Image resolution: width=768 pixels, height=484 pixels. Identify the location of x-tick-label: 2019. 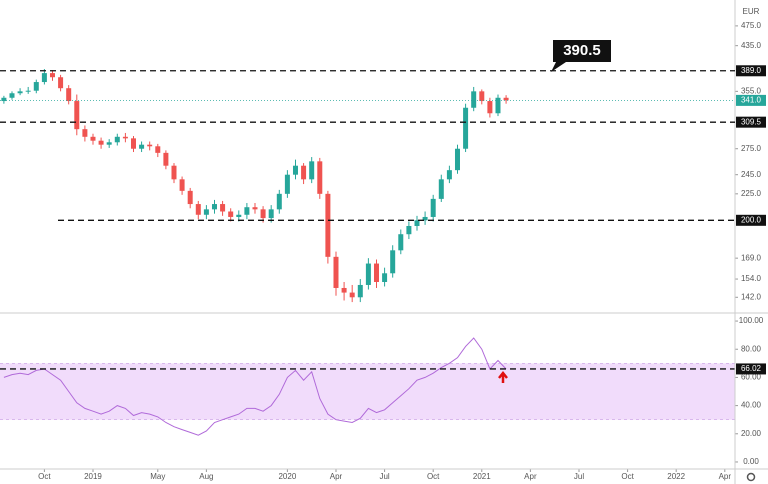
(93, 476).